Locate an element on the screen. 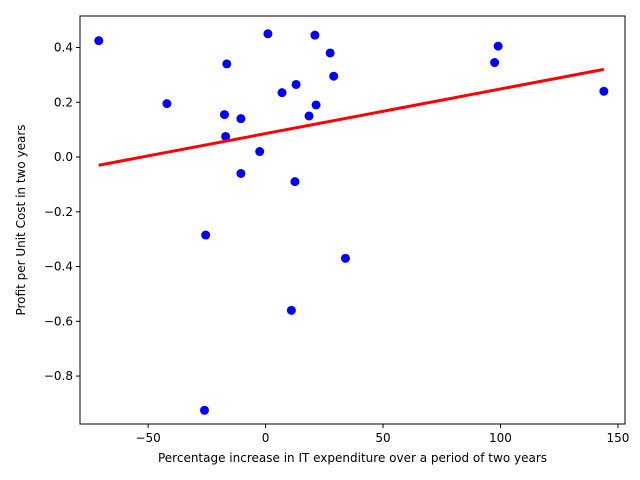 This screenshot has width=640, height=480. x-tick-label: 150 is located at coordinates (617, 438).